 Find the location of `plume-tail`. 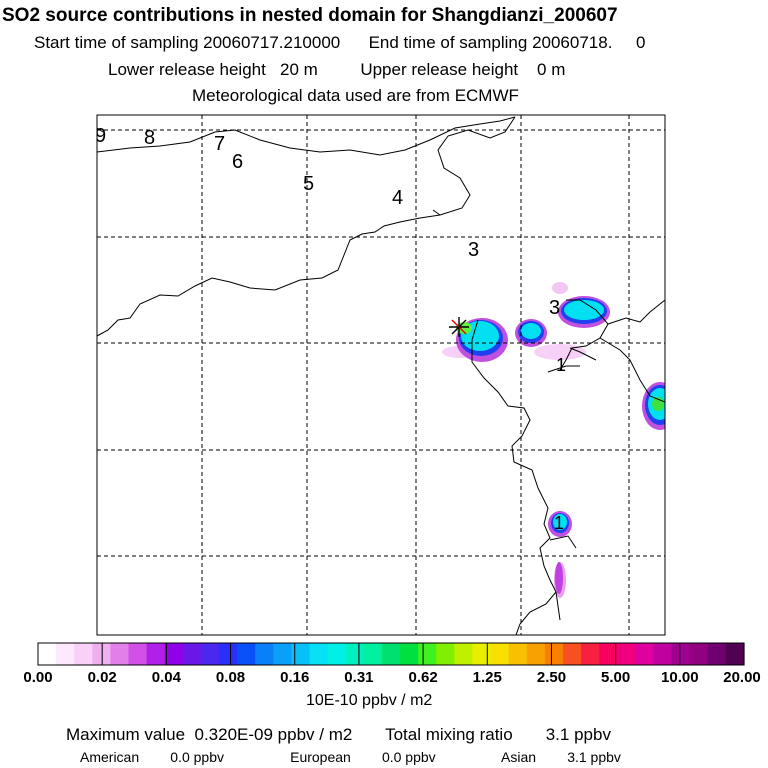

plume-tail is located at coordinates (559, 578).